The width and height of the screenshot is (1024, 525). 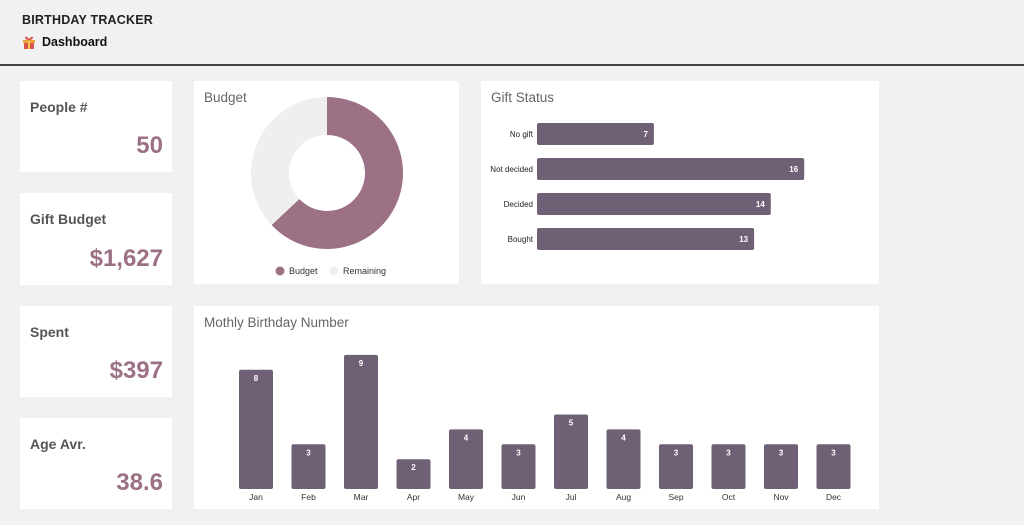 What do you see at coordinates (75, 42) in the screenshot?
I see `breadcrumb-label: Dashboard` at bounding box center [75, 42].